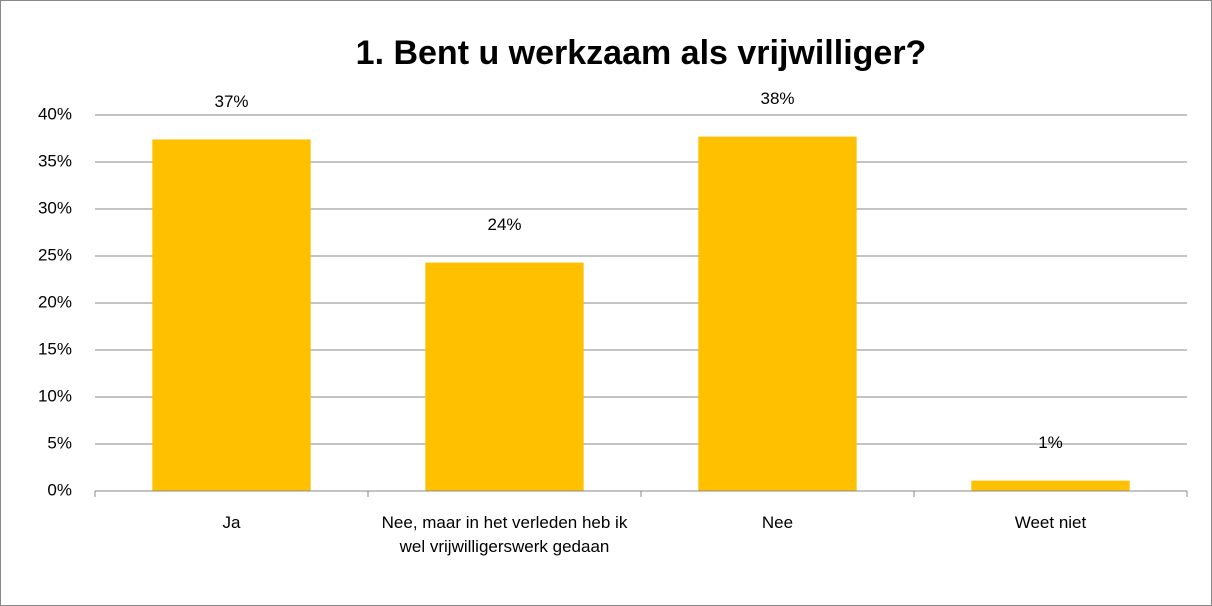  What do you see at coordinates (55, 395) in the screenshot?
I see `y-tick-label: 10%` at bounding box center [55, 395].